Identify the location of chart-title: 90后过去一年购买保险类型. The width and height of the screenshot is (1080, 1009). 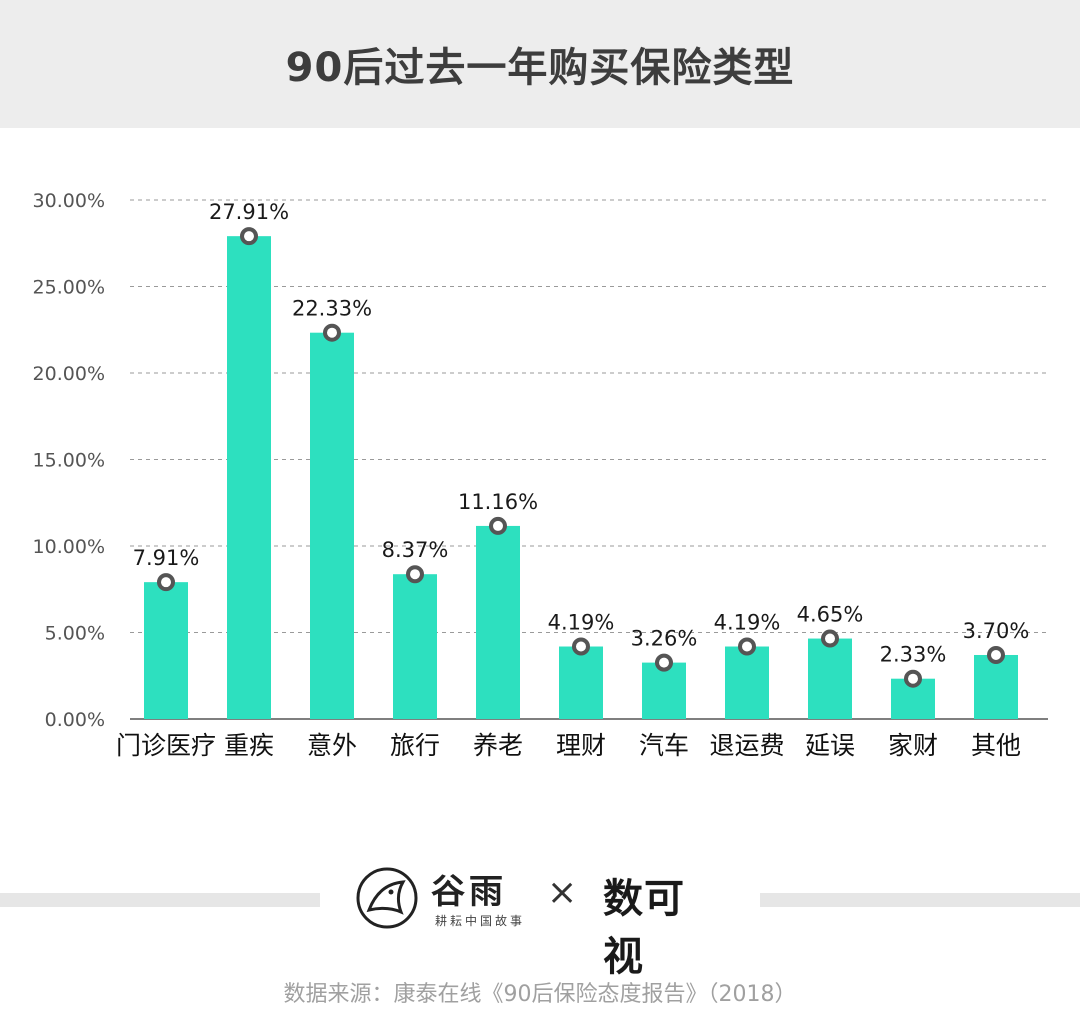
(540, 68).